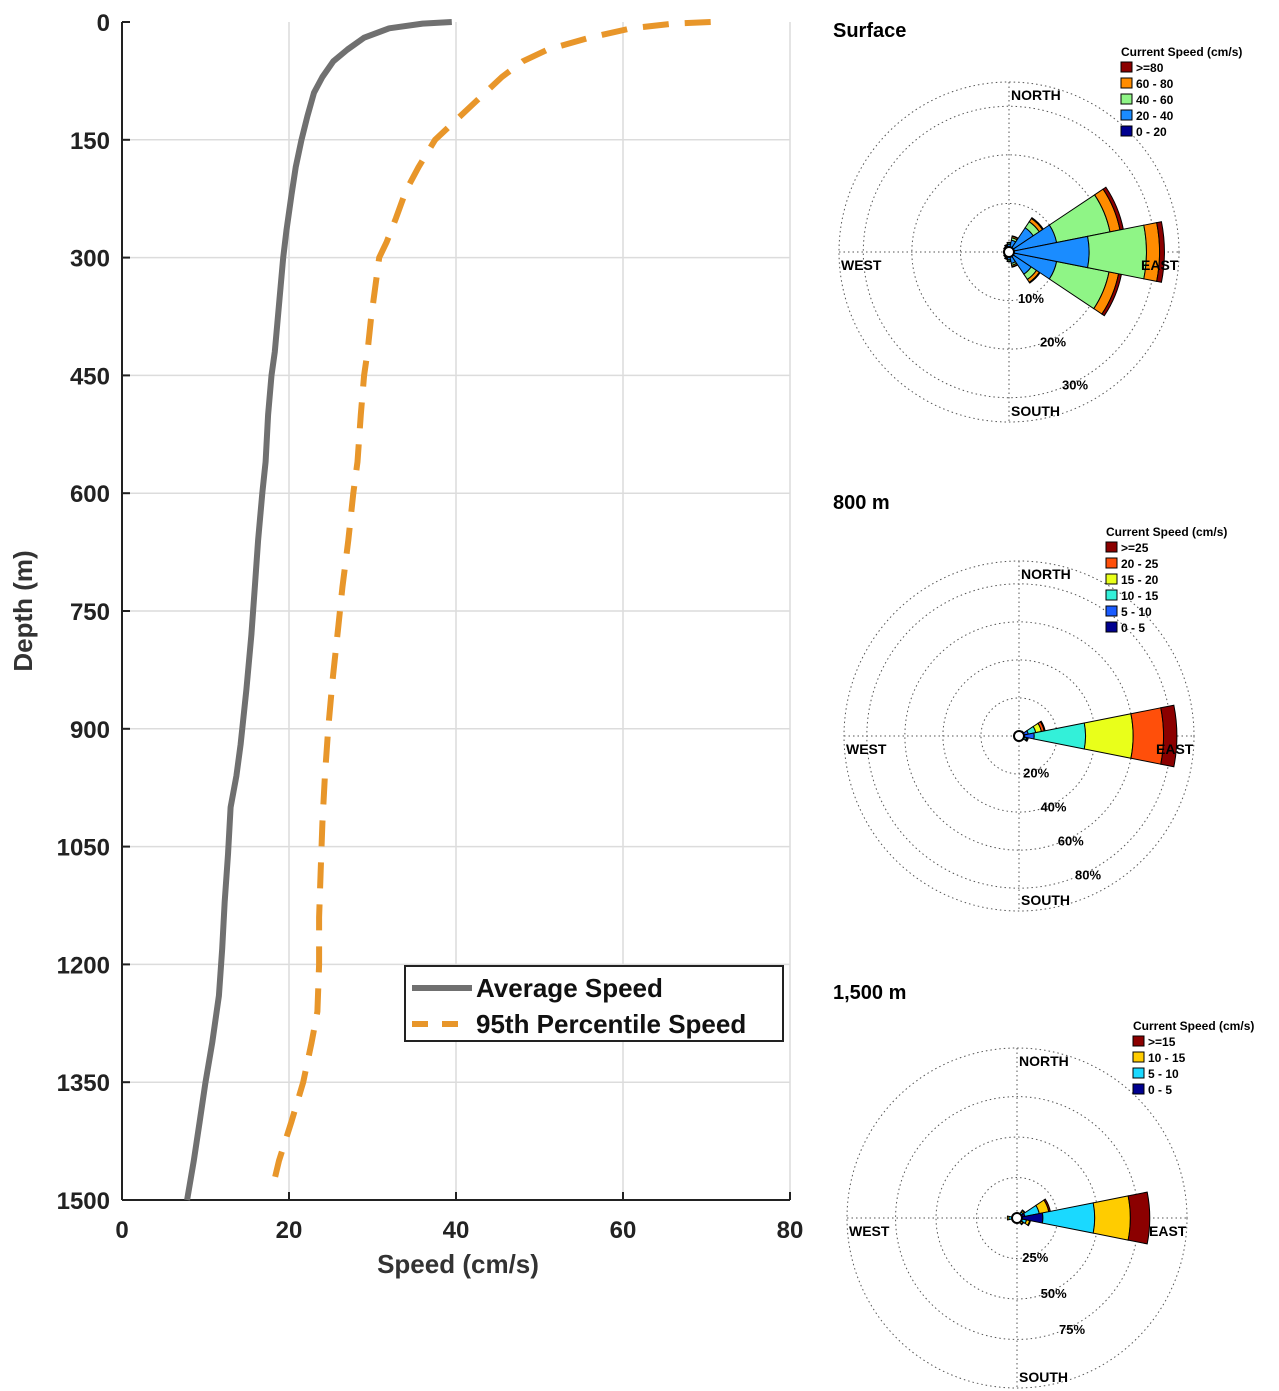 The width and height of the screenshot is (1279, 1391). I want to click on rose-title-1500m: 1,500 m, so click(870, 993).